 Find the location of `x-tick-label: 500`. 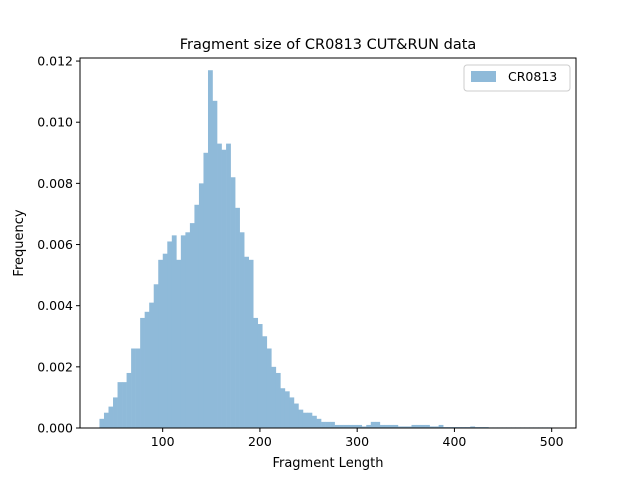

x-tick-label: 500 is located at coordinates (552, 441).